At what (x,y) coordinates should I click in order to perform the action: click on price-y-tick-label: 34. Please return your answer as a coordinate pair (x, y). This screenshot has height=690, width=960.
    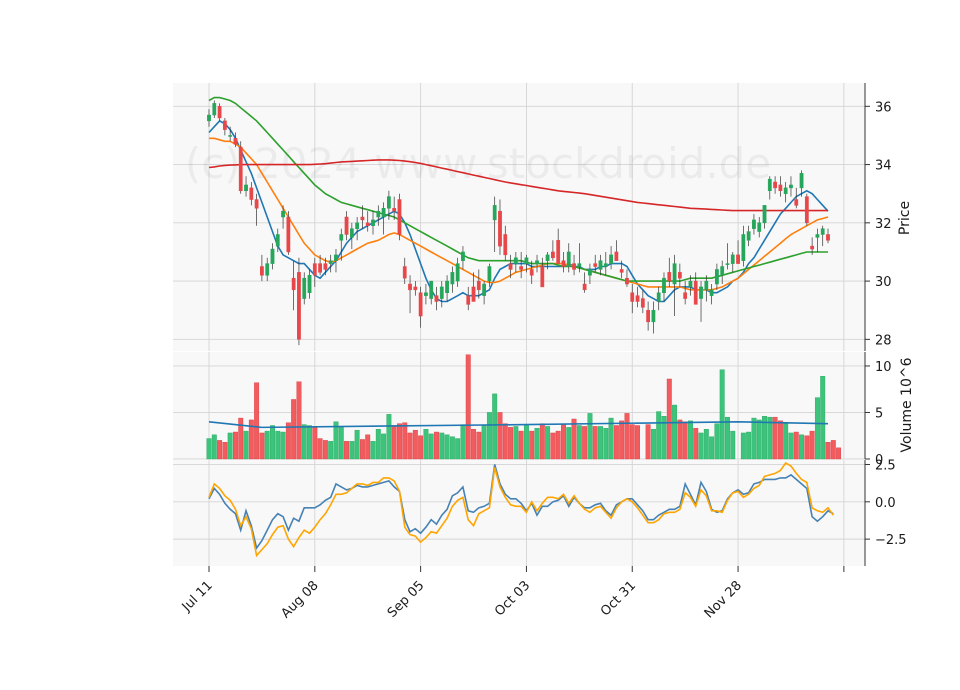
    Looking at the image, I should click on (883, 166).